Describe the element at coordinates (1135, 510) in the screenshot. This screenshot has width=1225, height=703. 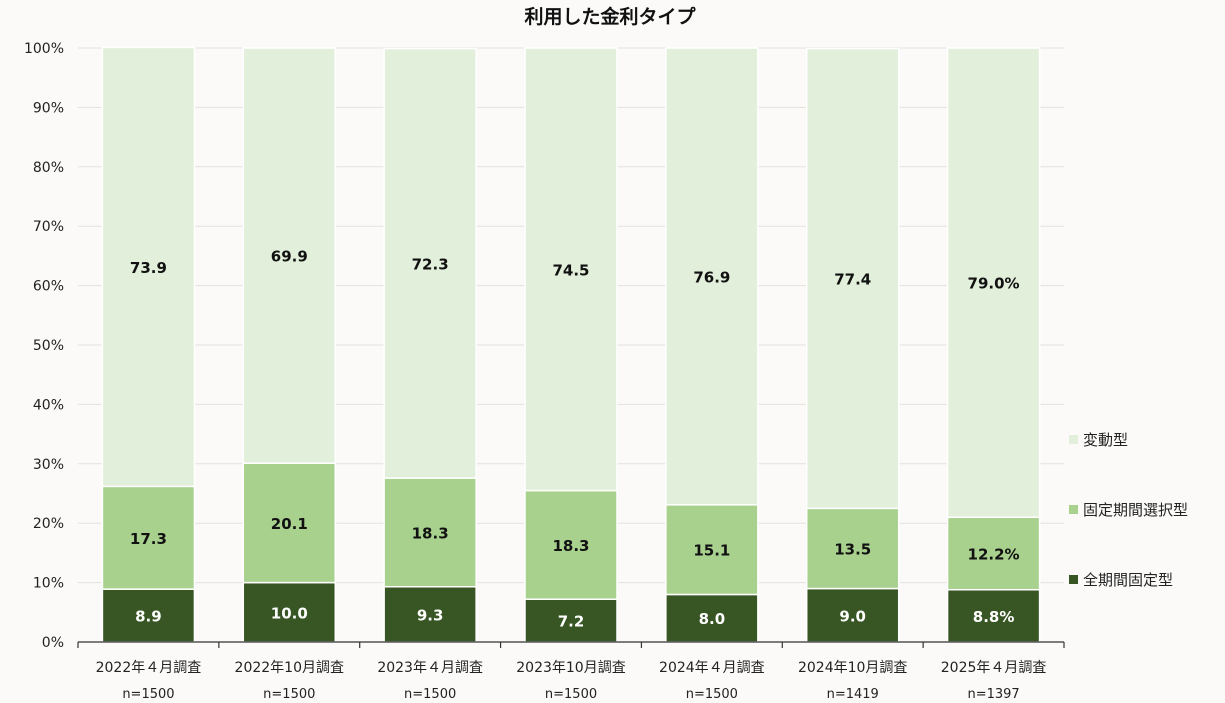
I see `legend-label: 固定期間選択型` at that location.